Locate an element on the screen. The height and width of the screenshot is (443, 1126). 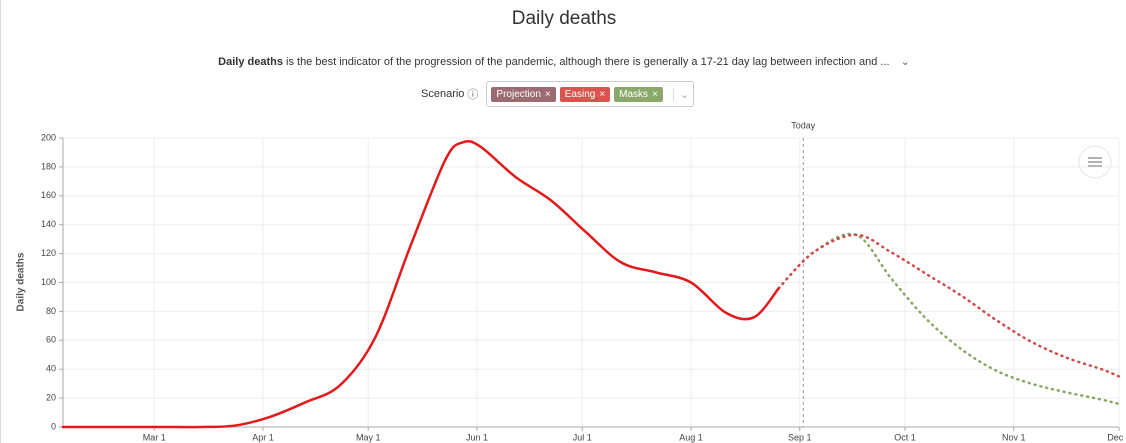
scenario-tag: Projection × is located at coordinates (523, 94).